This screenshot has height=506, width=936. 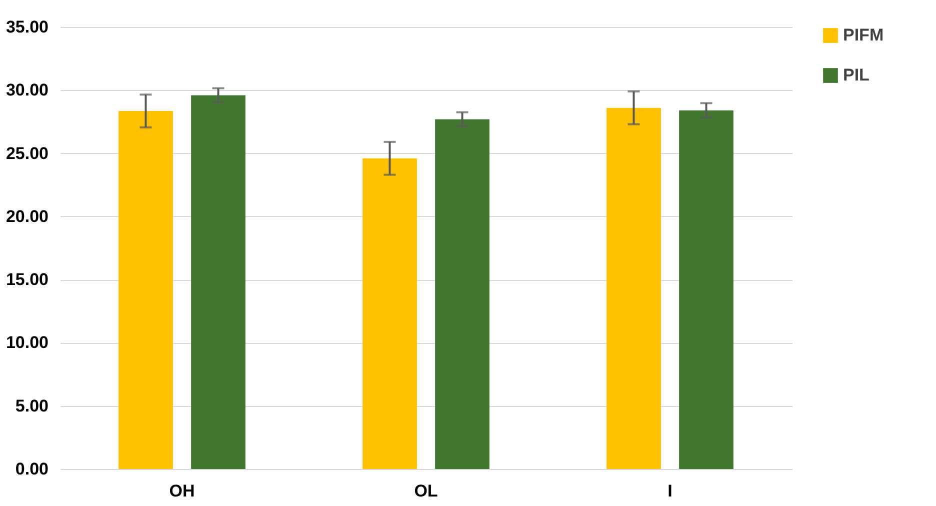 What do you see at coordinates (856, 75) in the screenshot?
I see `legend-label: PIL` at bounding box center [856, 75].